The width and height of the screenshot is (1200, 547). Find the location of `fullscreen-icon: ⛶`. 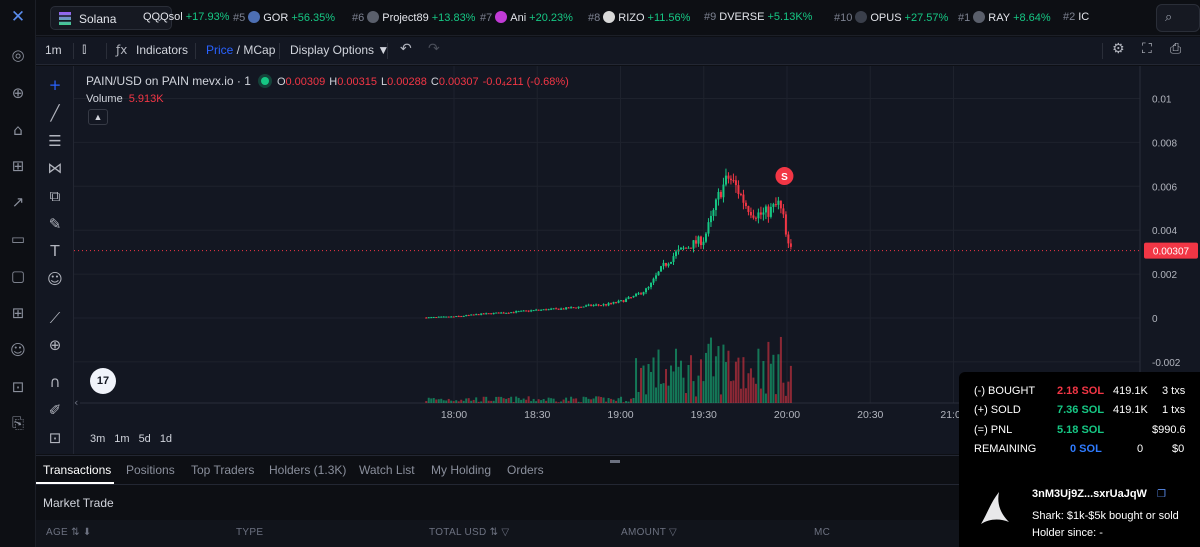

fullscreen-icon: ⛶ is located at coordinates (1147, 49).